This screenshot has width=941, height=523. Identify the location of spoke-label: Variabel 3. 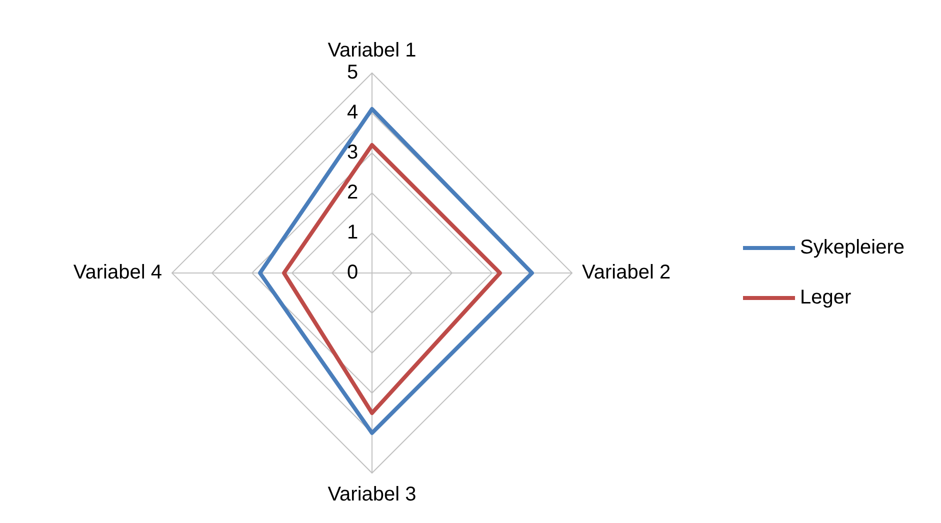
(372, 494).